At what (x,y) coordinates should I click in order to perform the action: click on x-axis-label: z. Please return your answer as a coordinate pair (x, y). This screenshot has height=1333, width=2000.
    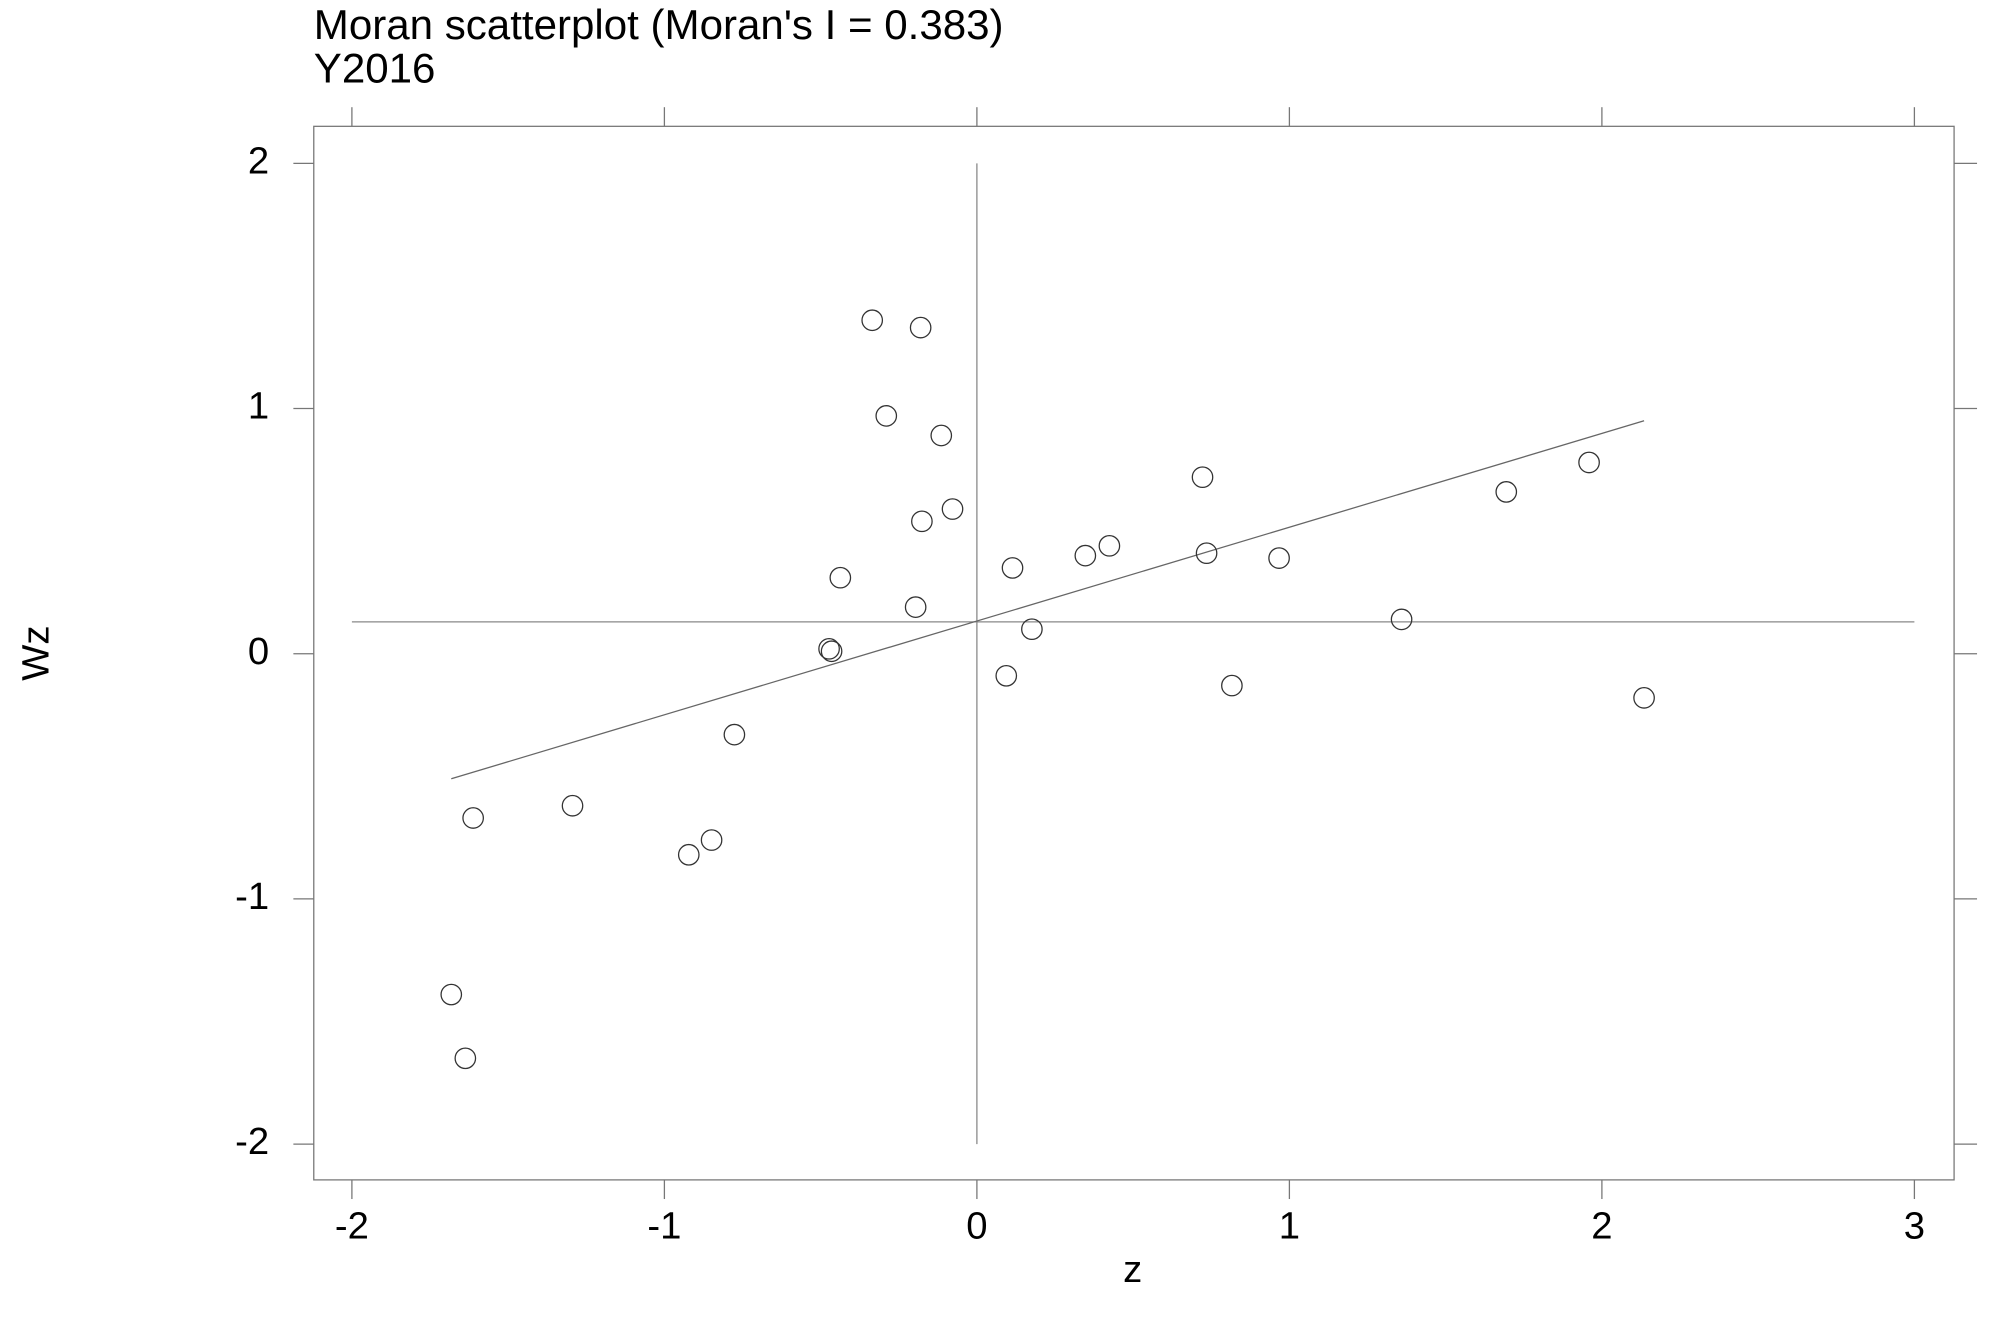
    Looking at the image, I should click on (1132, 1269).